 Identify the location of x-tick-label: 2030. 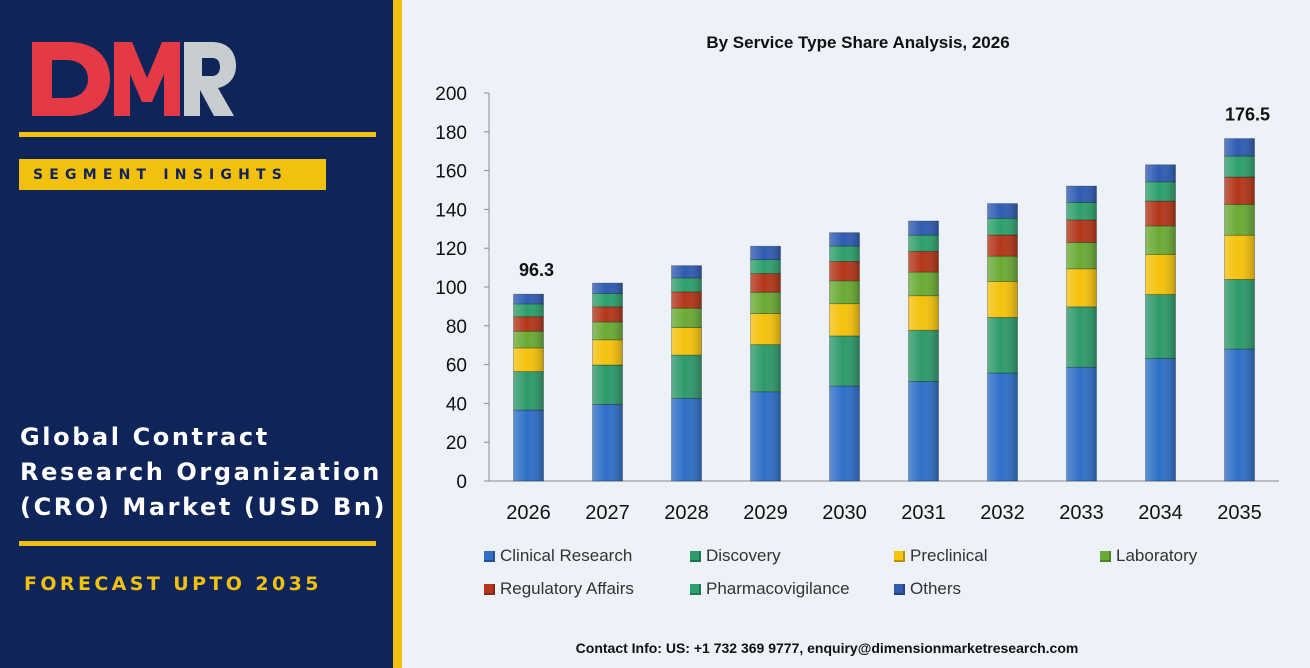
(844, 513).